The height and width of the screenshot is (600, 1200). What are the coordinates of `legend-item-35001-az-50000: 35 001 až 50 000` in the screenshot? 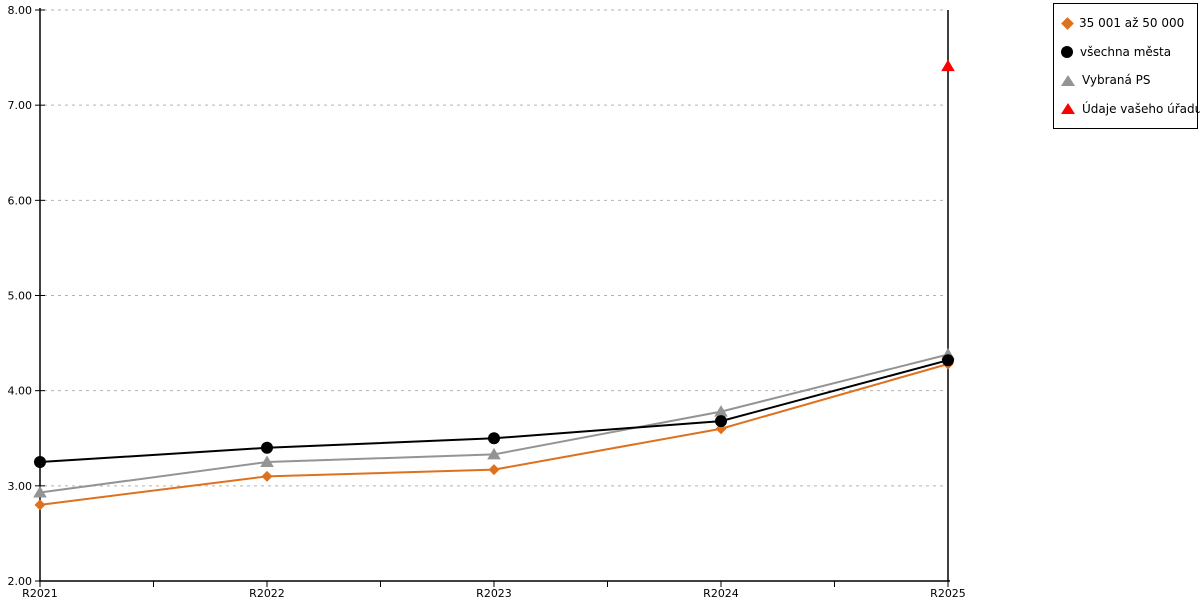 It's located at (1128, 23).